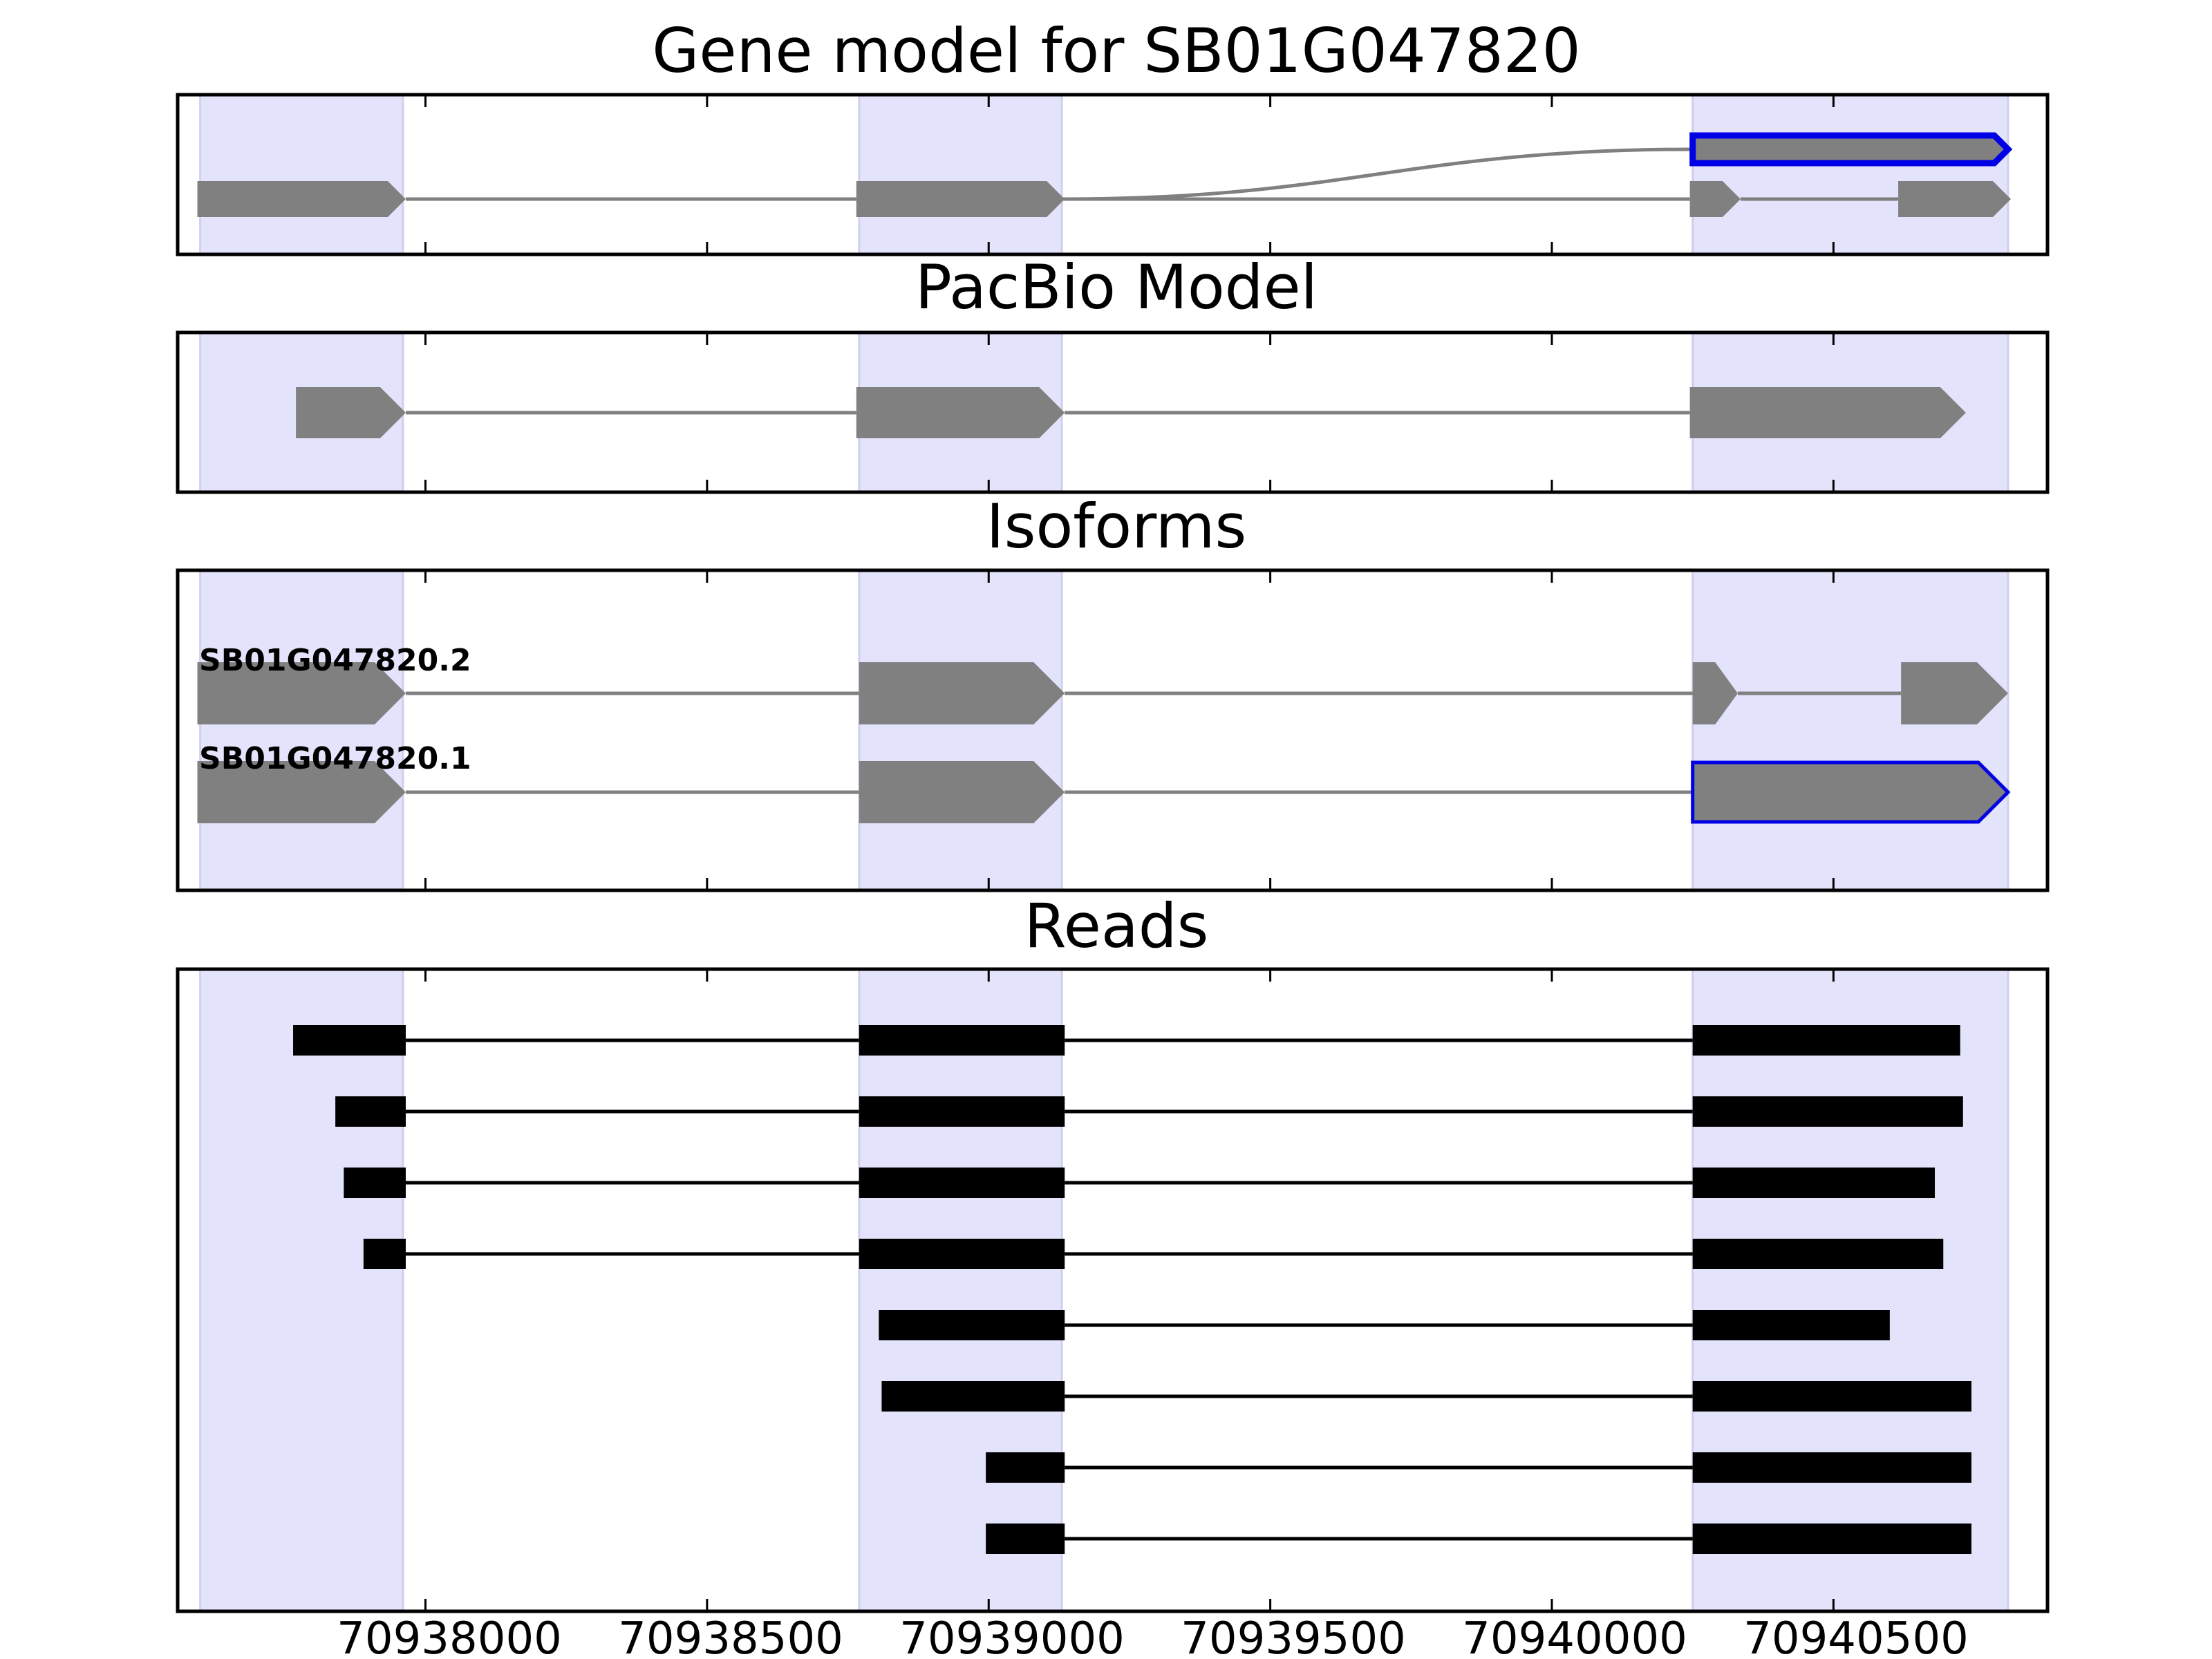 The width and height of the screenshot is (2212, 1659). What do you see at coordinates (1574, 1636) in the screenshot?
I see `x-tick-label: 70940000` at bounding box center [1574, 1636].